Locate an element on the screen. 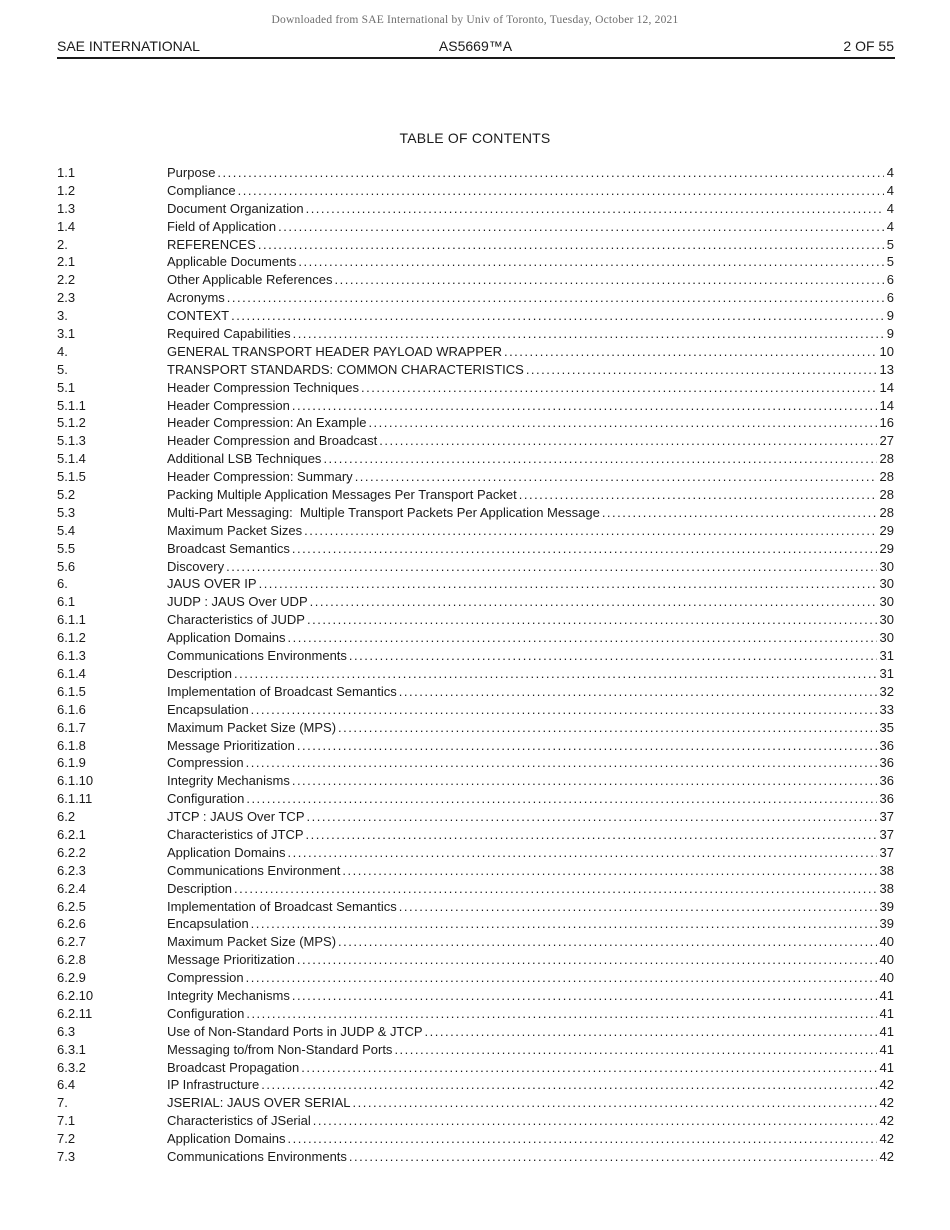 This screenshot has width=950, height=1230. toc-row: 1.4 Field of Application 4 is located at coordinates (475, 227).